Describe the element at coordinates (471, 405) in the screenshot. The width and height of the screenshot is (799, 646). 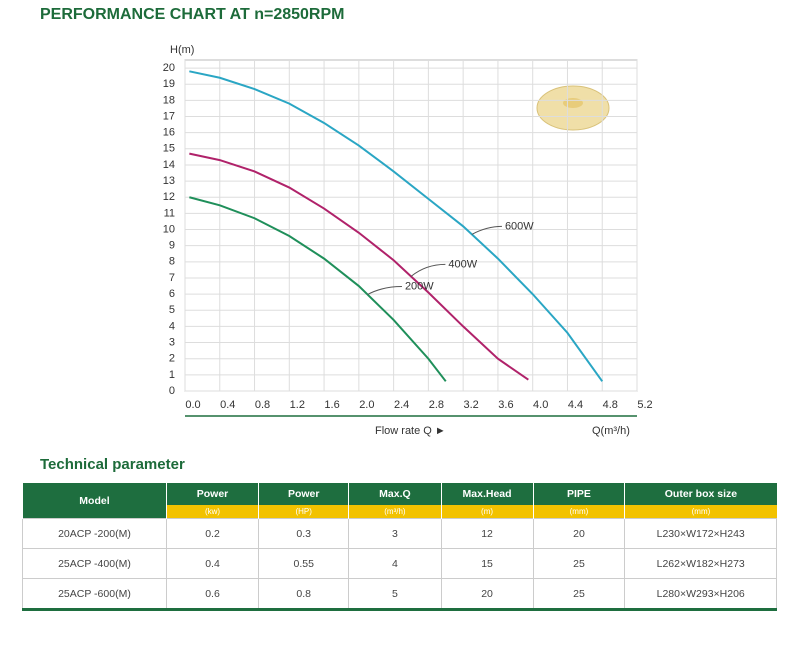
I see `x-tick-label: 3.2` at that location.